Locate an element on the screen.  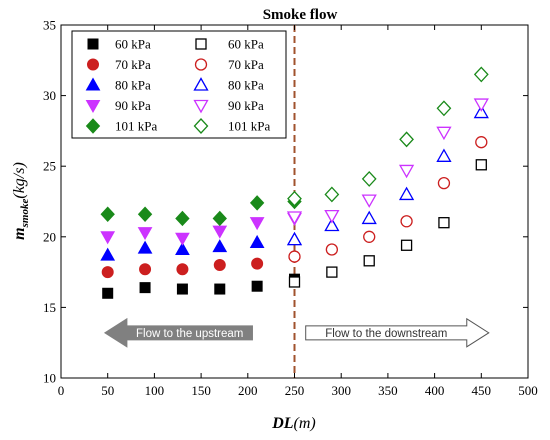
x-tick-label: 400 is located at coordinates (435, 390).